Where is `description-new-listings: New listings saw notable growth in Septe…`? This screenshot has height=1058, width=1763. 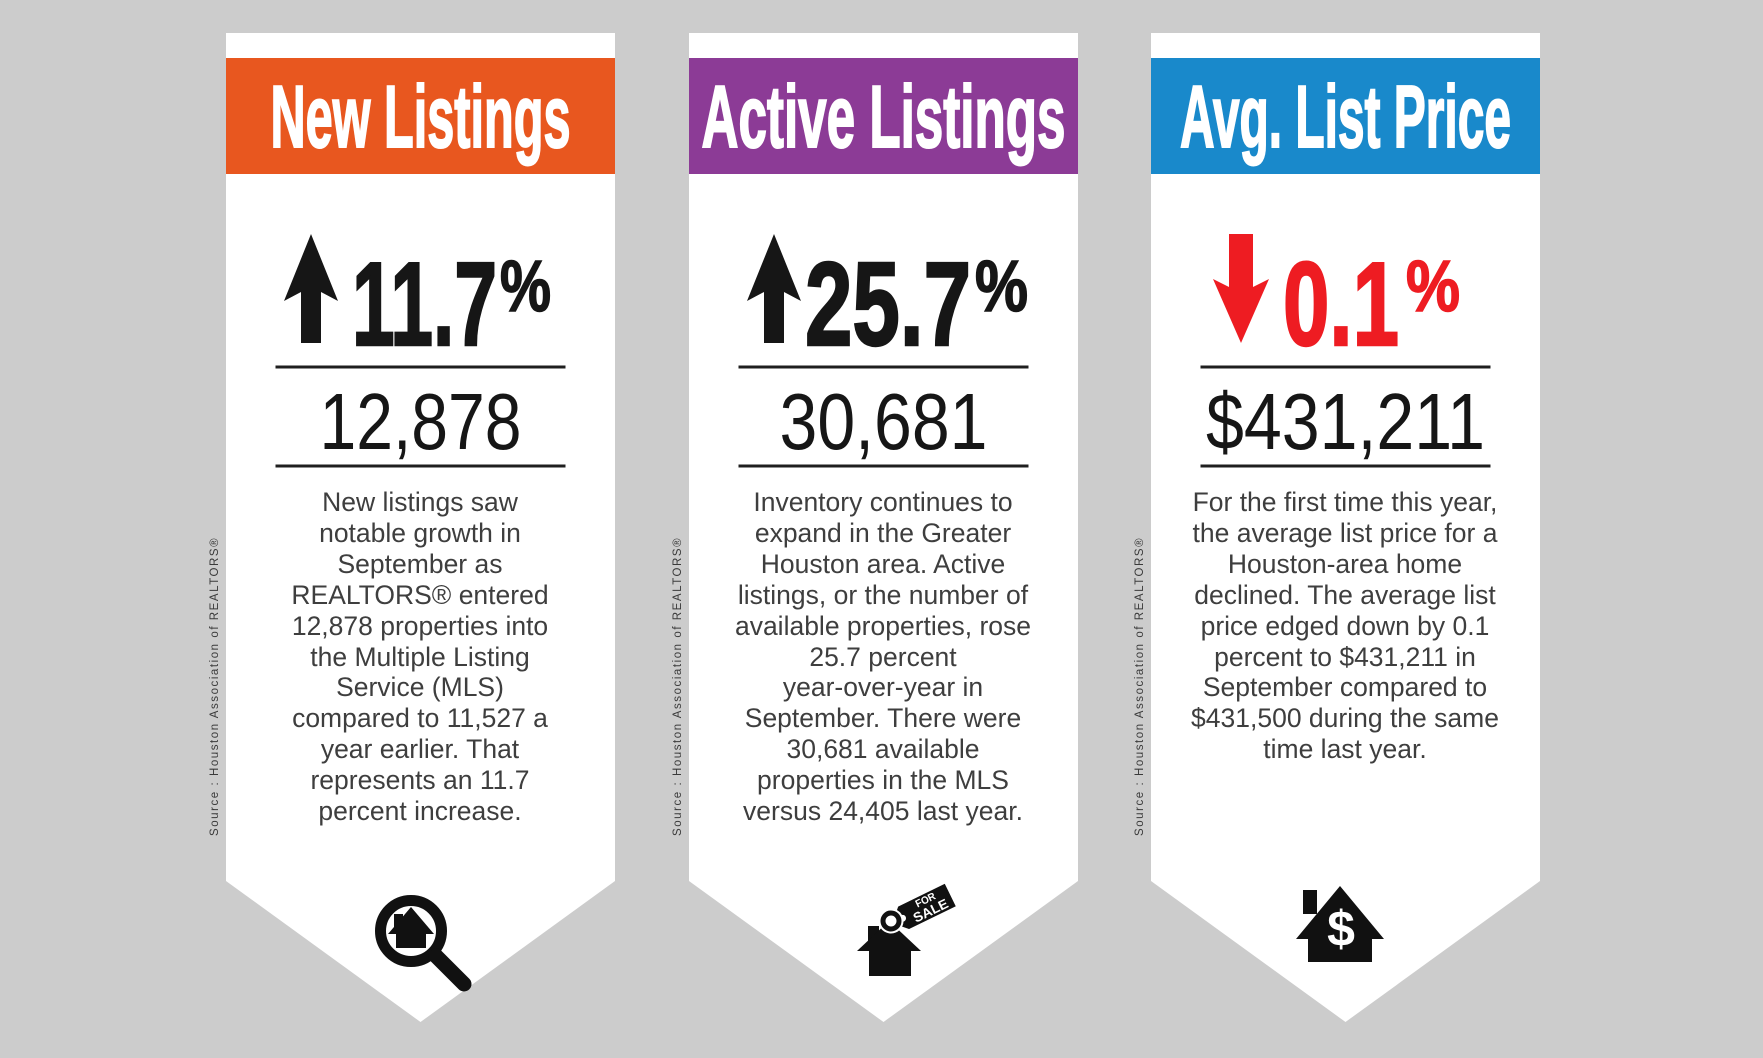
description-new-listings: New listings saw notable growth in Septe… is located at coordinates (420, 657).